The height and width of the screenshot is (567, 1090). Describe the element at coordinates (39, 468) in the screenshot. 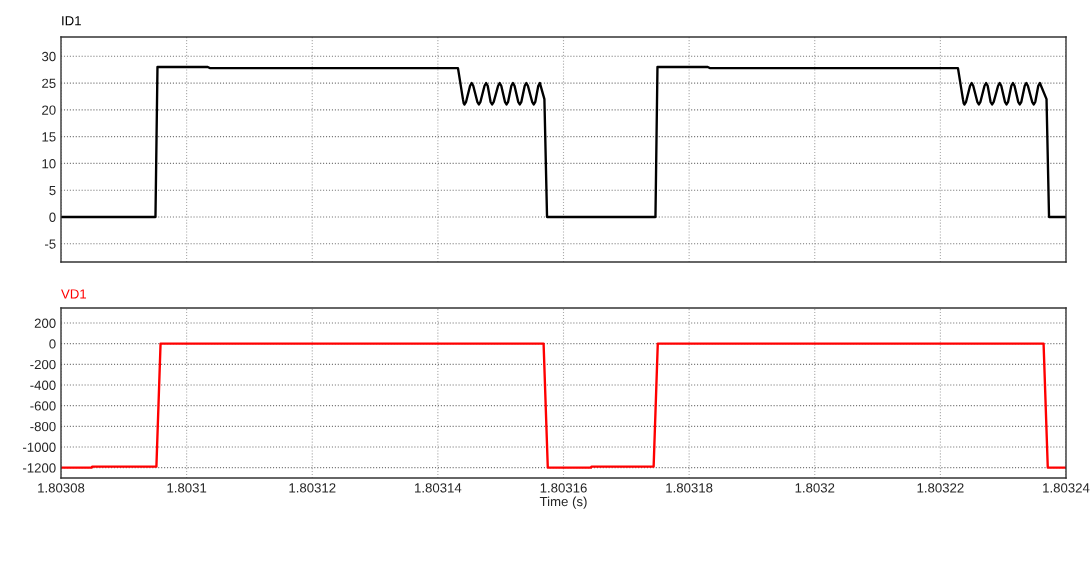

I see `y-tick-label: -1200` at that location.